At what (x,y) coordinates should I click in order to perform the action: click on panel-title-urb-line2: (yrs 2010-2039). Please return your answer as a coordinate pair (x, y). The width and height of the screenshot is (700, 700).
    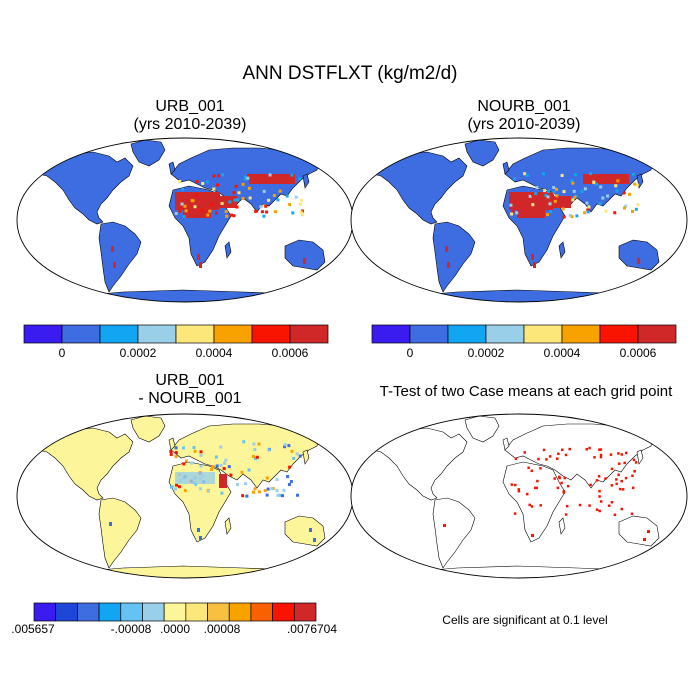
    Looking at the image, I should click on (190, 124).